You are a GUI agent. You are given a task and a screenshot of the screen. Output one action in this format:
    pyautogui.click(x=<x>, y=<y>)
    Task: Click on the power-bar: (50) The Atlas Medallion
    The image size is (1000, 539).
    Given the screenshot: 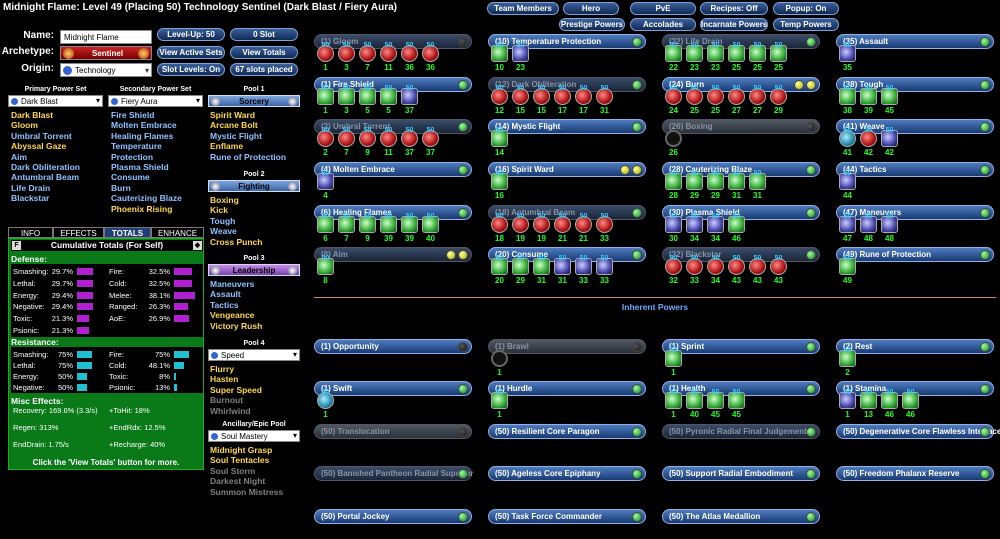 What is the action you would take?
    pyautogui.click(x=741, y=516)
    